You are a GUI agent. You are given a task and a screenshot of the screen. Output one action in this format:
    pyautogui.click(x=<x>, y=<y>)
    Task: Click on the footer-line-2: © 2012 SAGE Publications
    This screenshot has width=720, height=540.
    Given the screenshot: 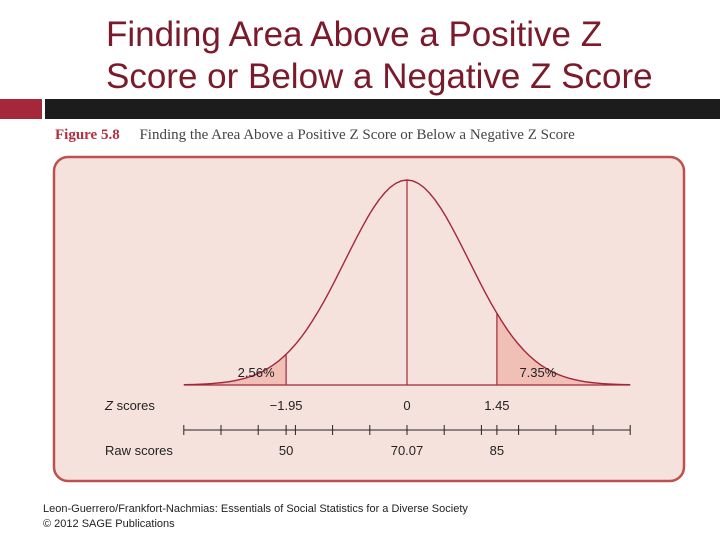 What is the action you would take?
    pyautogui.click(x=109, y=524)
    